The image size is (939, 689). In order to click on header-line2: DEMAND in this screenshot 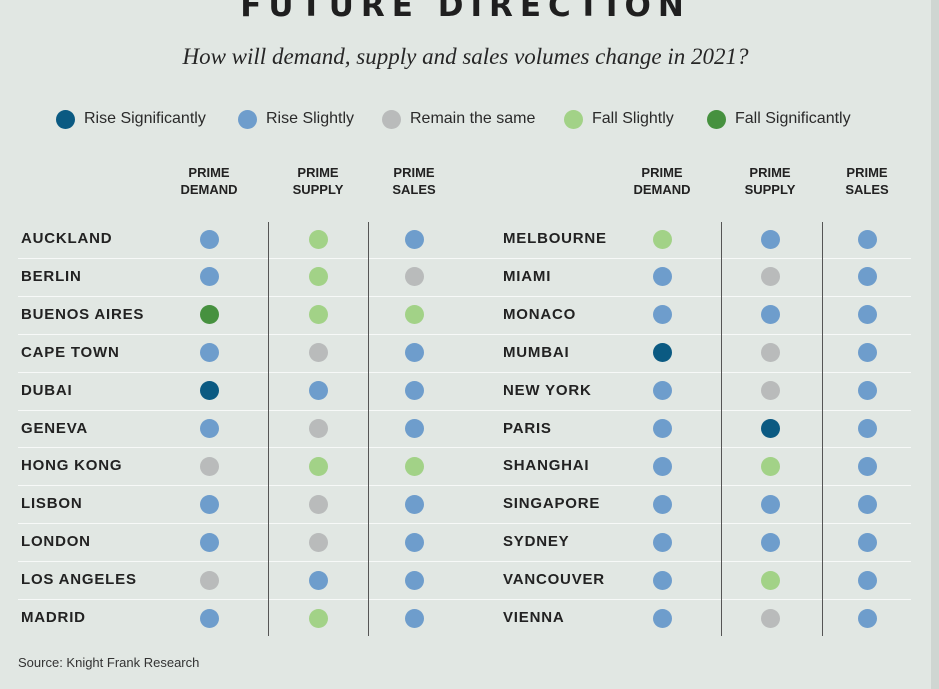, I will do `click(209, 189)`.